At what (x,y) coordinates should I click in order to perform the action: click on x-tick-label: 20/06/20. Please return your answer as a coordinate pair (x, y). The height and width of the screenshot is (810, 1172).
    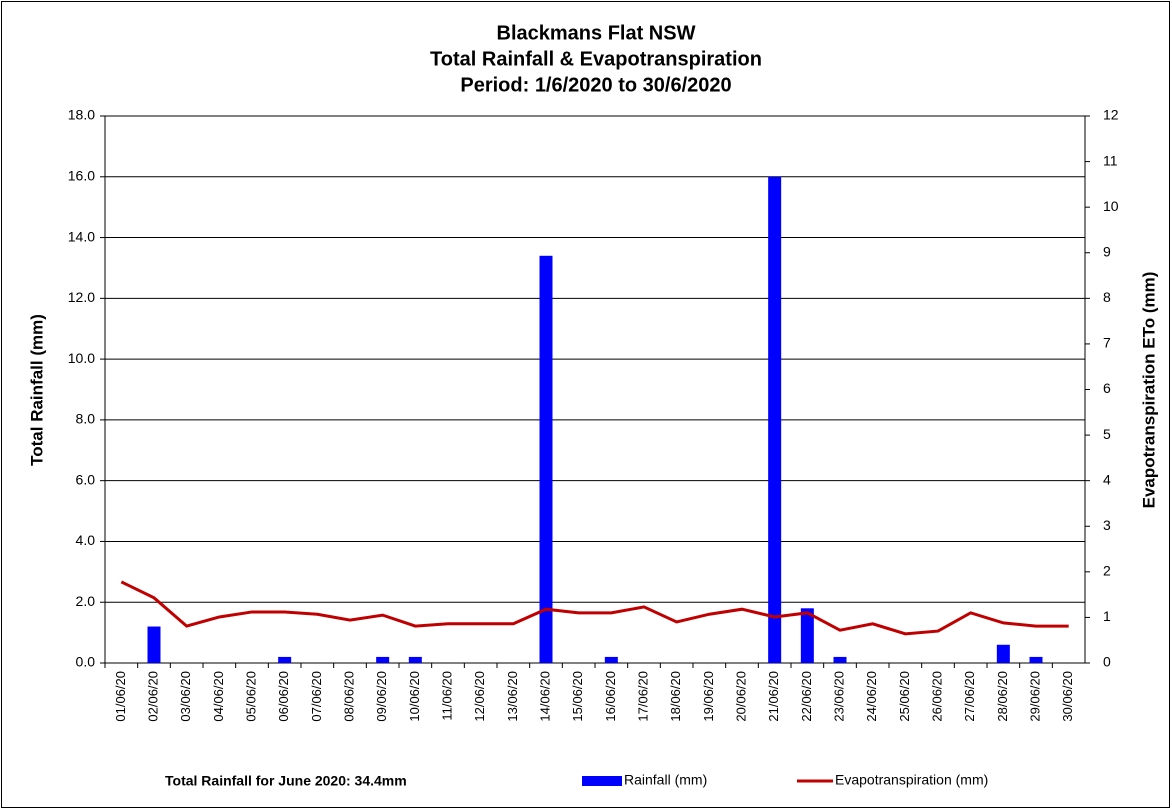
    Looking at the image, I should click on (740, 696).